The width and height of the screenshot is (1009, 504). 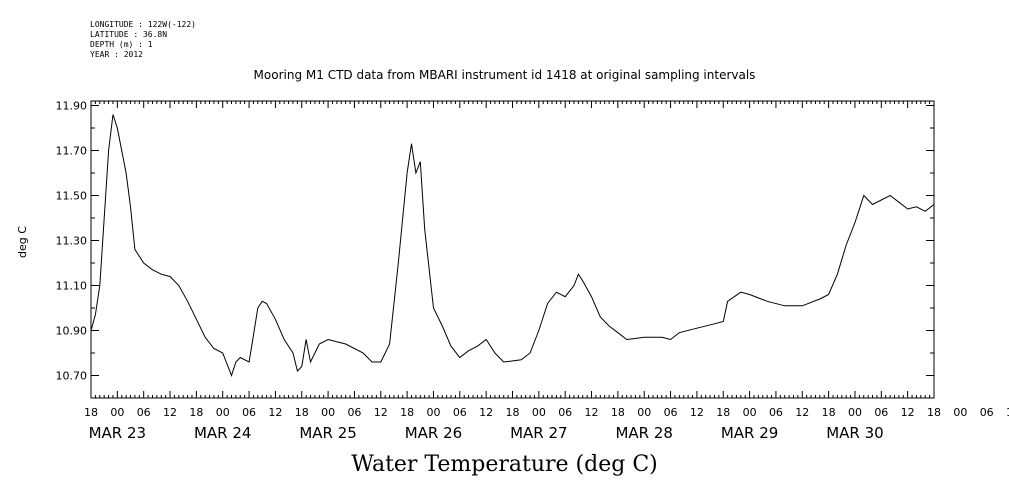 What do you see at coordinates (116, 54) in the screenshot?
I see `meta-year: YEAR : 2012` at bounding box center [116, 54].